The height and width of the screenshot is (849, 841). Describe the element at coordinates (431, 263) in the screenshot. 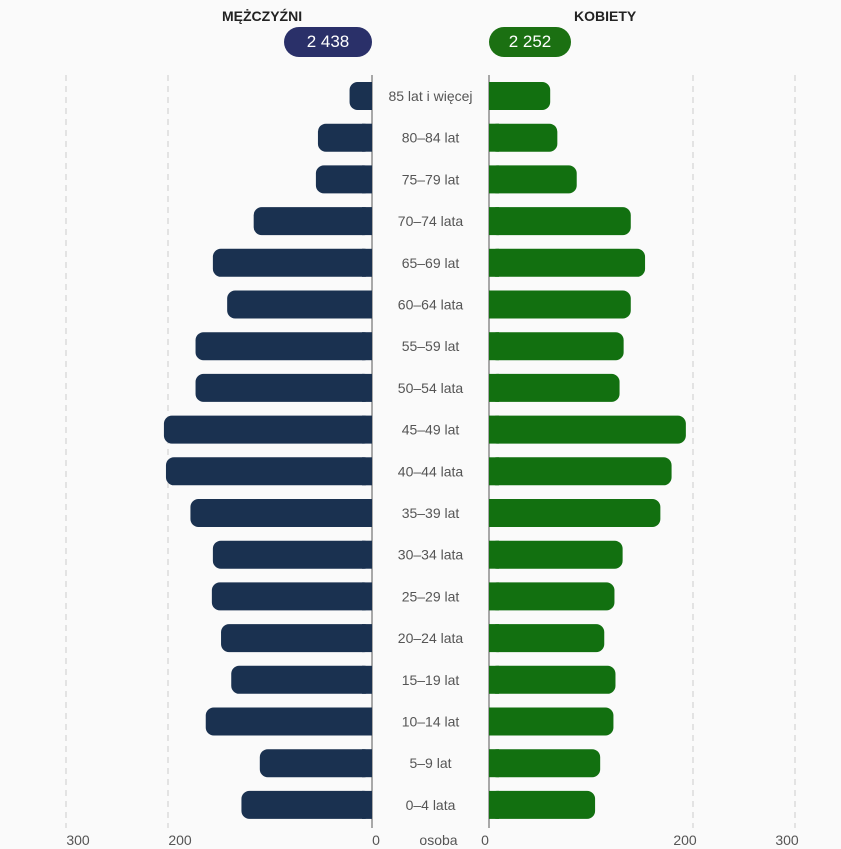

I see `age-group-label: 65–69 lat` at that location.